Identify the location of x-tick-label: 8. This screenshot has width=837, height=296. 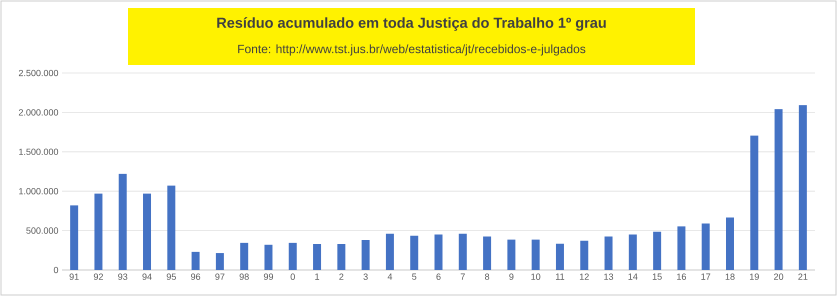
(487, 277).